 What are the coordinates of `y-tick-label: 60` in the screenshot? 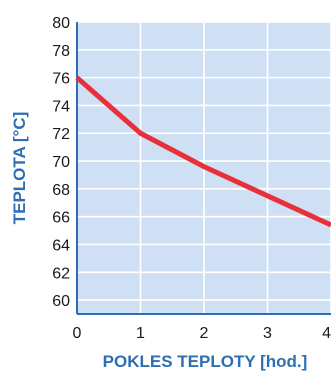 It's located at (61, 301).